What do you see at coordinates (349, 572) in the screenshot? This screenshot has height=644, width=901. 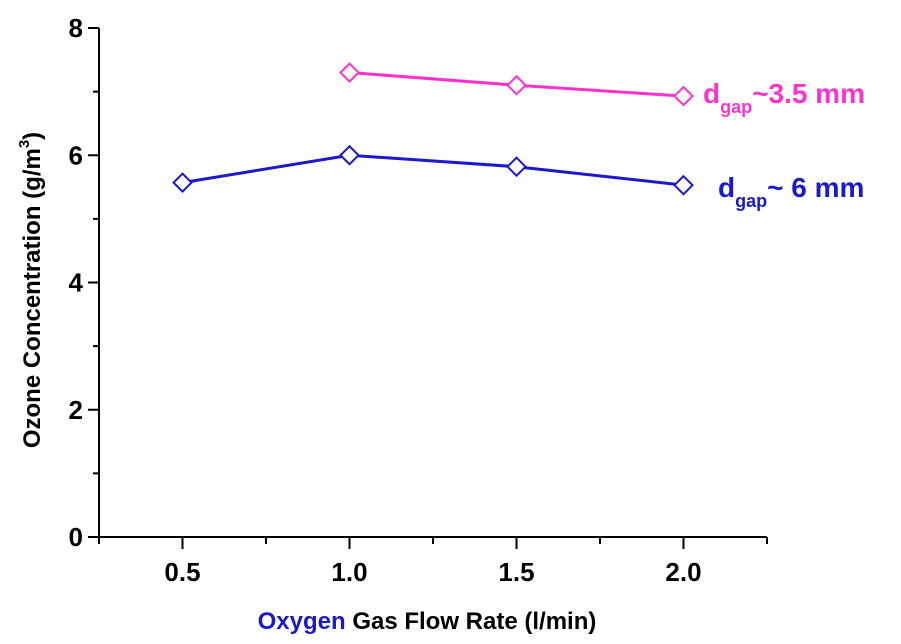 I see `x-tick-label: 1.0` at bounding box center [349, 572].